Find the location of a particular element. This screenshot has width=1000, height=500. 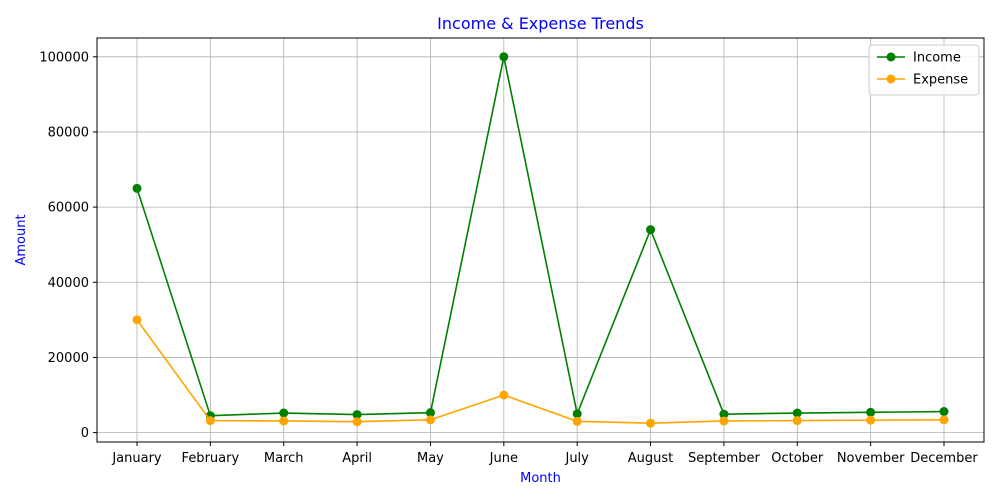

x-tick-label: June is located at coordinates (503, 458).